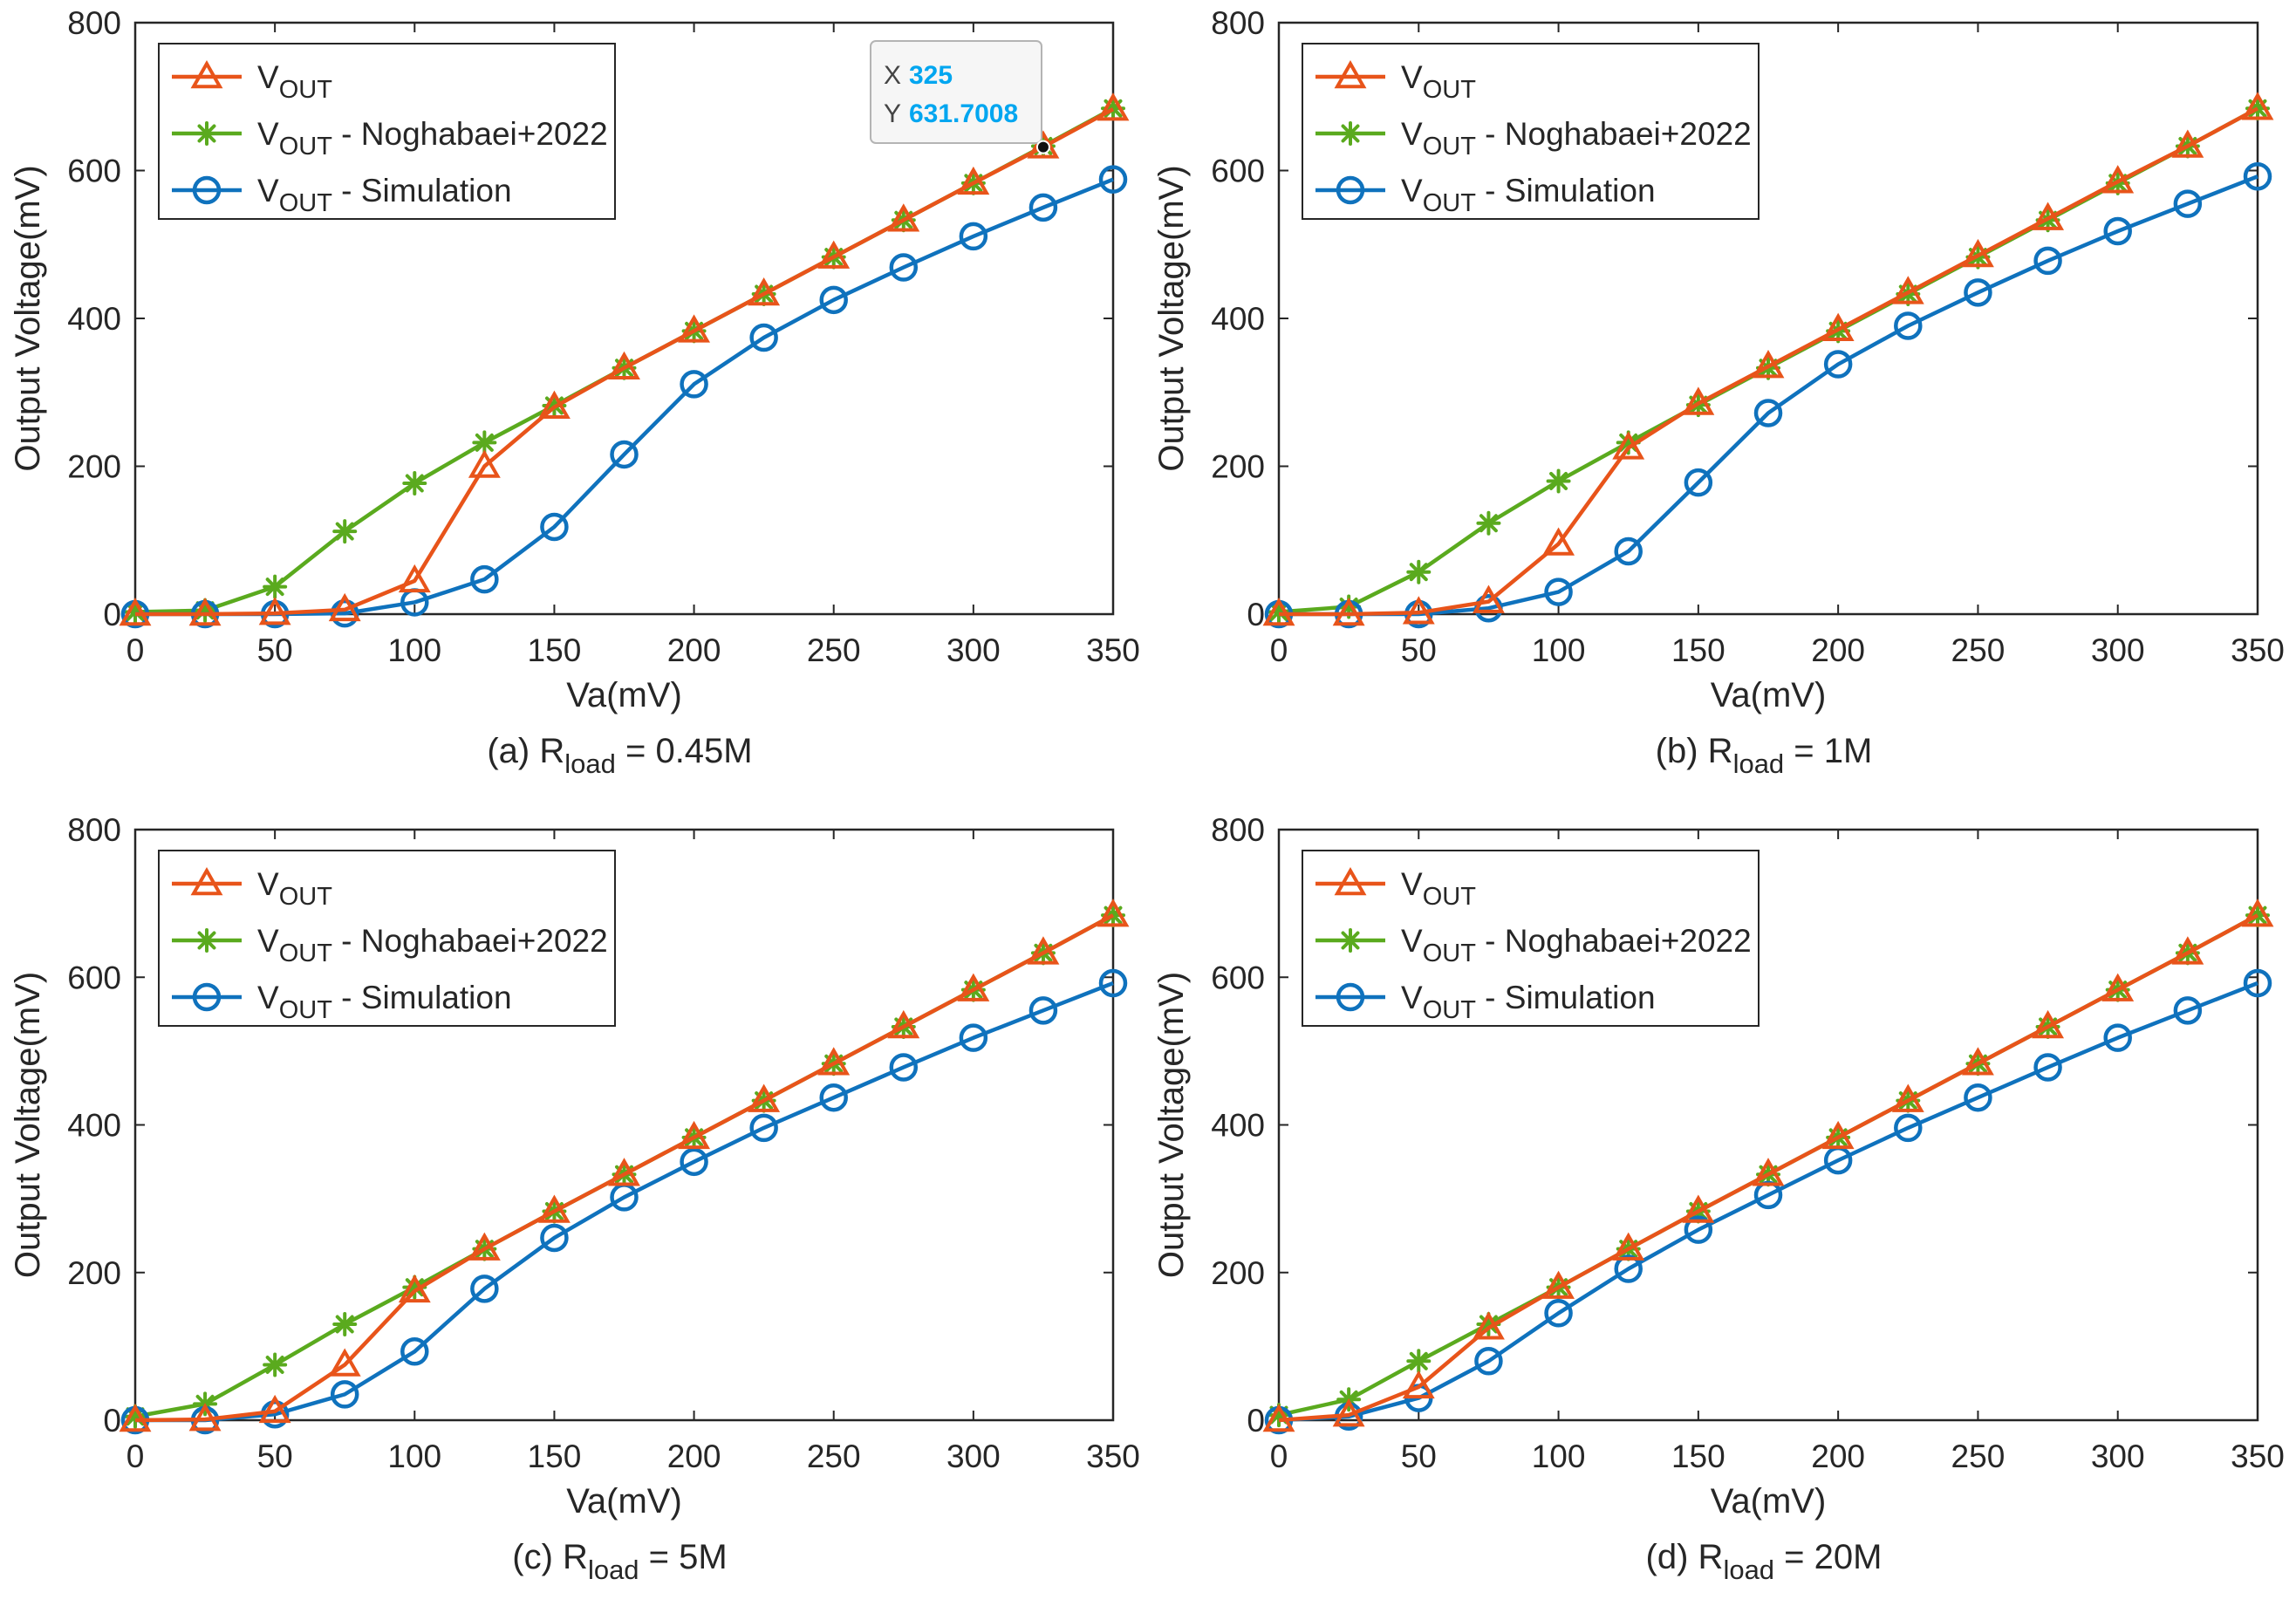 This screenshot has width=2296, height=1606. Describe the element at coordinates (1395, 81) in the screenshot. I see `legend-entry-vout: VOUT` at that location.